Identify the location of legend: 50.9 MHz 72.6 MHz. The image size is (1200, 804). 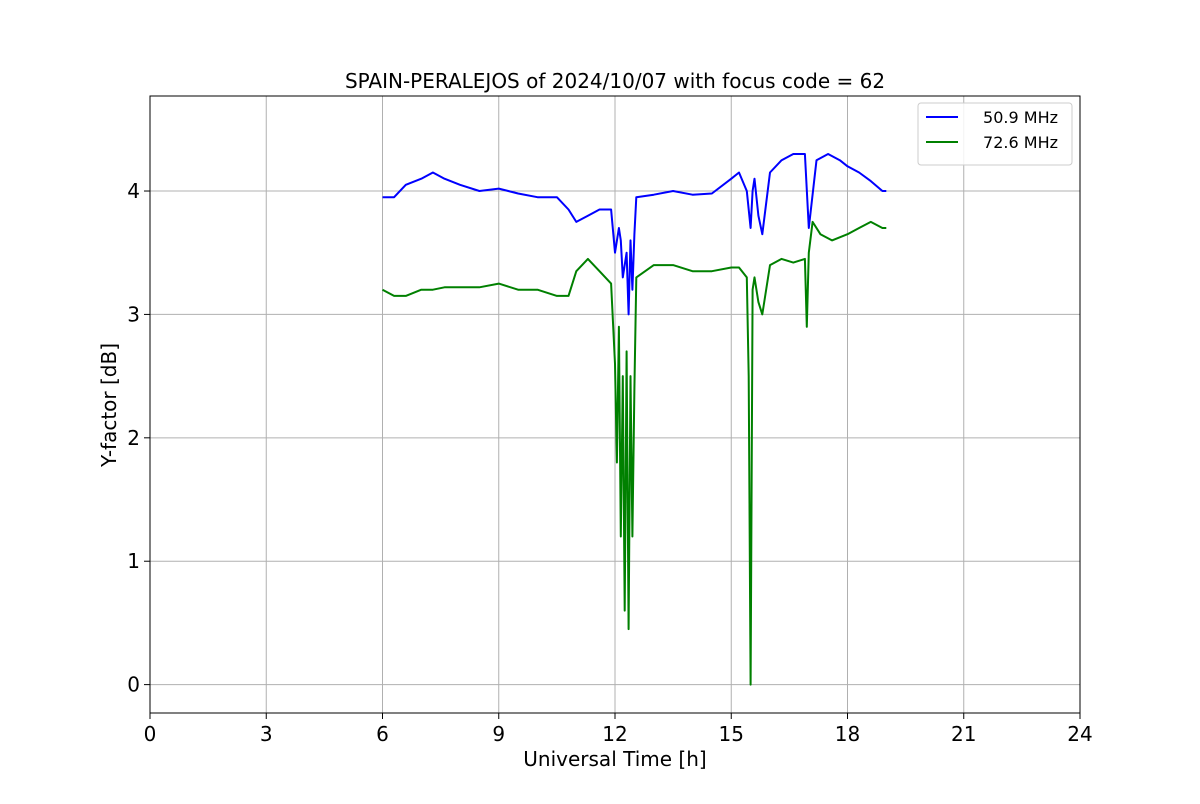
(995, 134).